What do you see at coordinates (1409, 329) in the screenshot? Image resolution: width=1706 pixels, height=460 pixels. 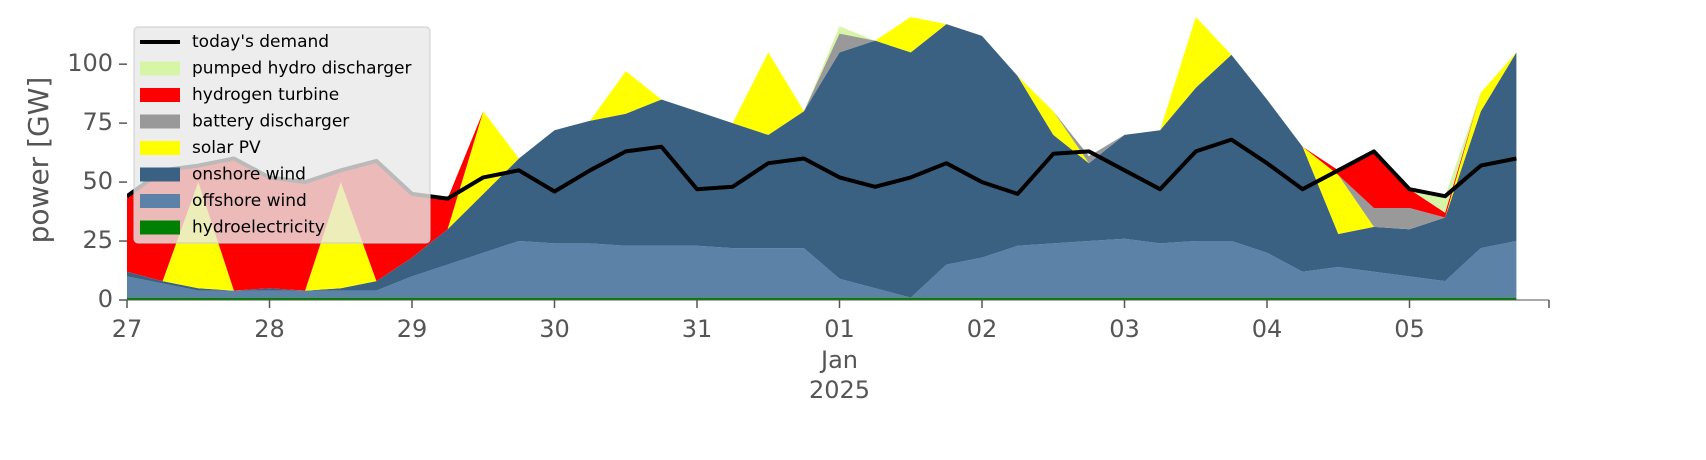 I see `x-tick-label: 05` at bounding box center [1409, 329].